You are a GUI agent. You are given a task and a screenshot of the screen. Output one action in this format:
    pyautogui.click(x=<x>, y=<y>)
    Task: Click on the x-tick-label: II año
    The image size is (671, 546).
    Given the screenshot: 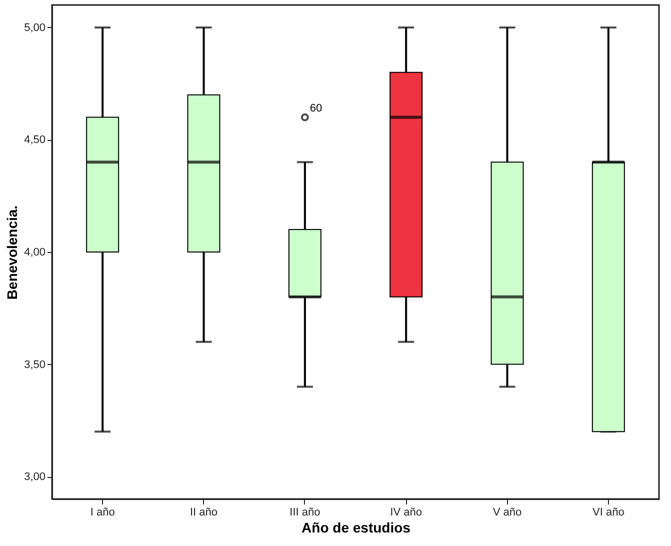 What is the action you would take?
    pyautogui.click(x=204, y=512)
    